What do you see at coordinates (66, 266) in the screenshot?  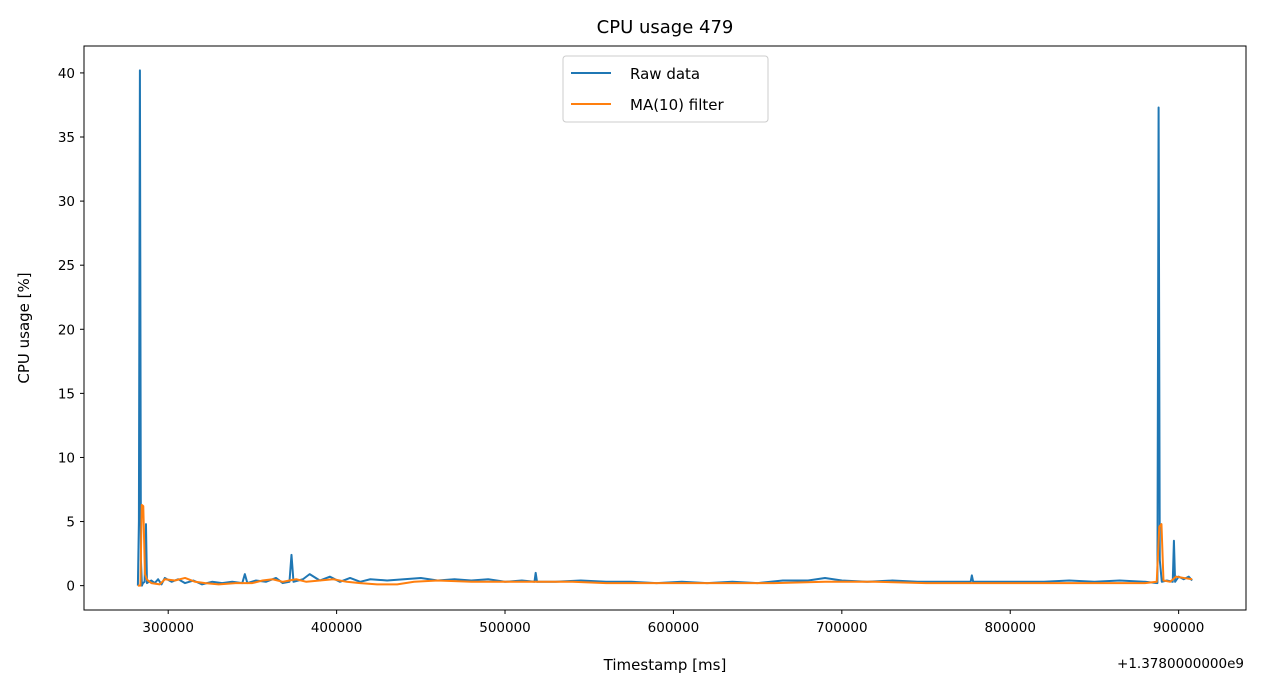 I see `y-tick-label: 25` at bounding box center [66, 266].